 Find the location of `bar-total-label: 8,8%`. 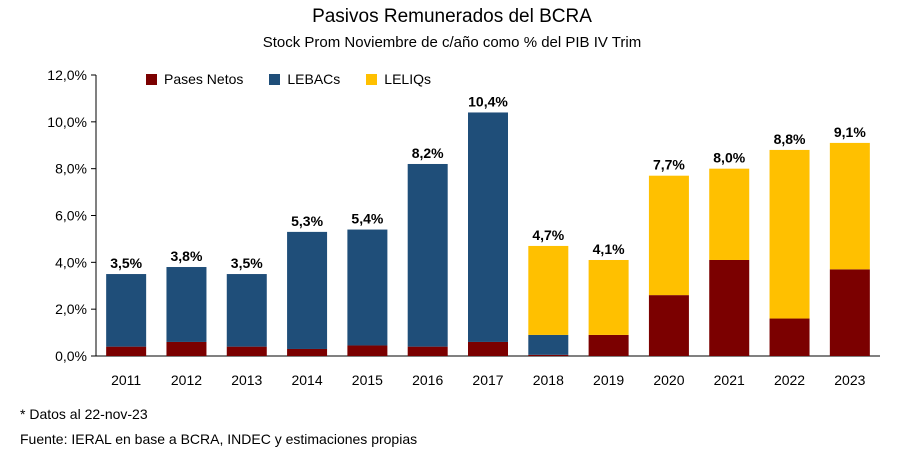

bar-total-label: 8,8% is located at coordinates (790, 139).